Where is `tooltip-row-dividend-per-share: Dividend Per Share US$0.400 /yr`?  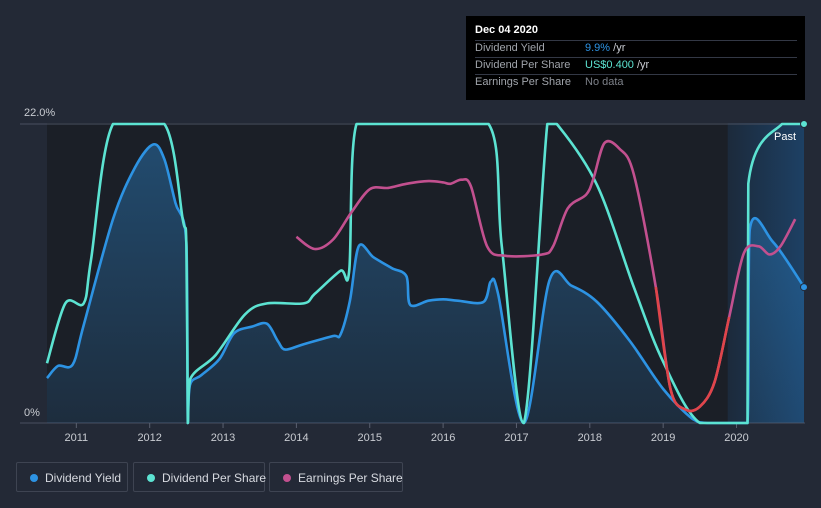 tooltip-row-dividend-per-share: Dividend Per Share US$0.400 /yr is located at coordinates (635, 66).